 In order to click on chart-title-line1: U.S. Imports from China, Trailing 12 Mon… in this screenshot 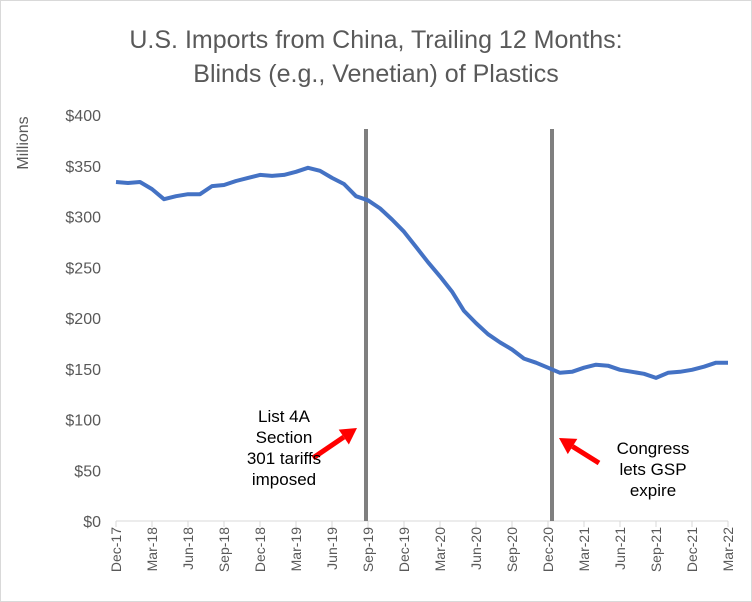, I will do `click(376, 40)`.